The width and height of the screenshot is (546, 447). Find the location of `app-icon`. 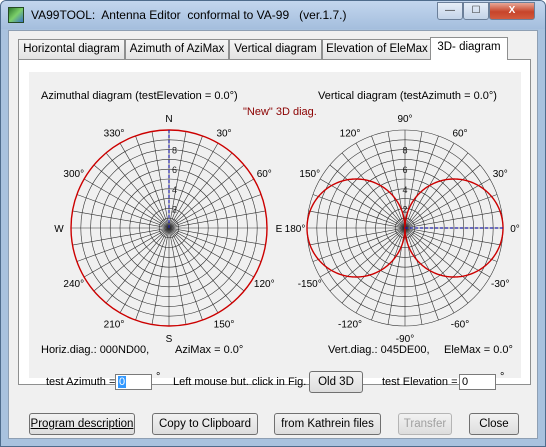

app-icon is located at coordinates (16, 15).